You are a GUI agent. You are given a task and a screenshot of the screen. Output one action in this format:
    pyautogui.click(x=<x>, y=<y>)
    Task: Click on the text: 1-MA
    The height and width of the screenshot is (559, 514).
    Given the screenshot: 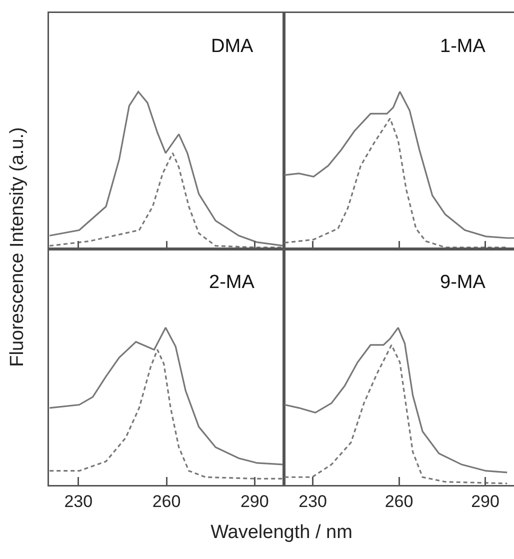 What is the action you would take?
    pyautogui.click(x=463, y=46)
    